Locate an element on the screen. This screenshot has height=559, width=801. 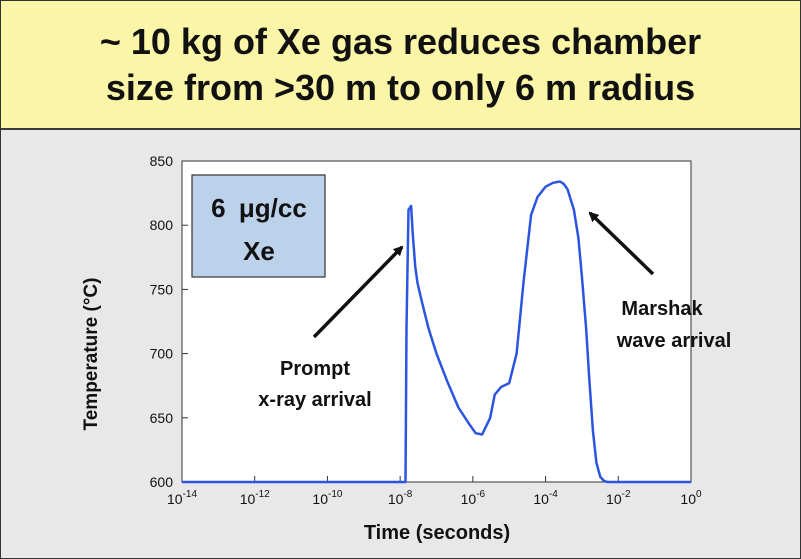
x-axis-label: Time (seconds) is located at coordinates (437, 533).